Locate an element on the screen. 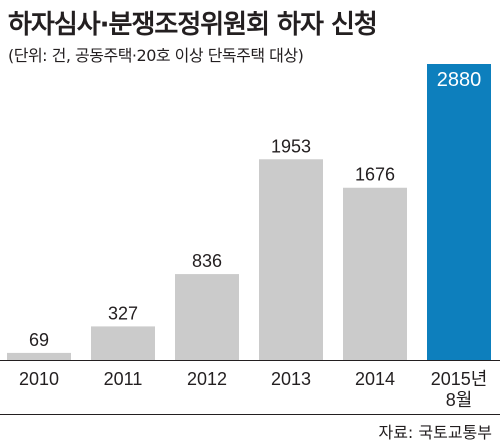  category-label-5-line-1: 8월 is located at coordinates (459, 400).